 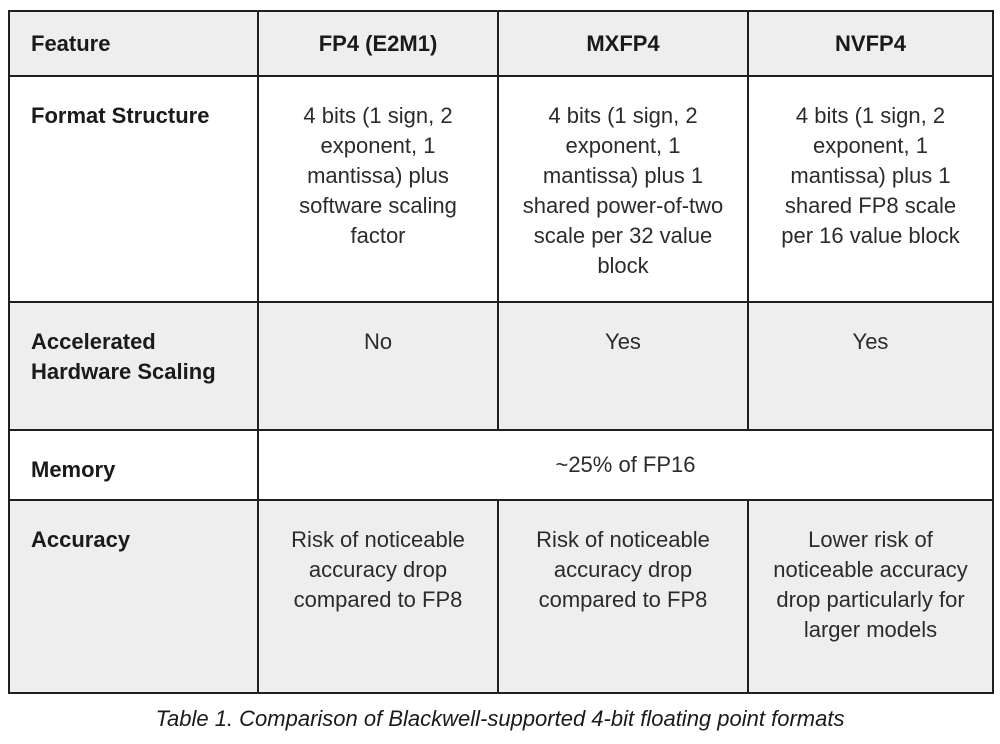 What do you see at coordinates (133, 465) in the screenshot?
I see `row-label-memory: Memory` at bounding box center [133, 465].